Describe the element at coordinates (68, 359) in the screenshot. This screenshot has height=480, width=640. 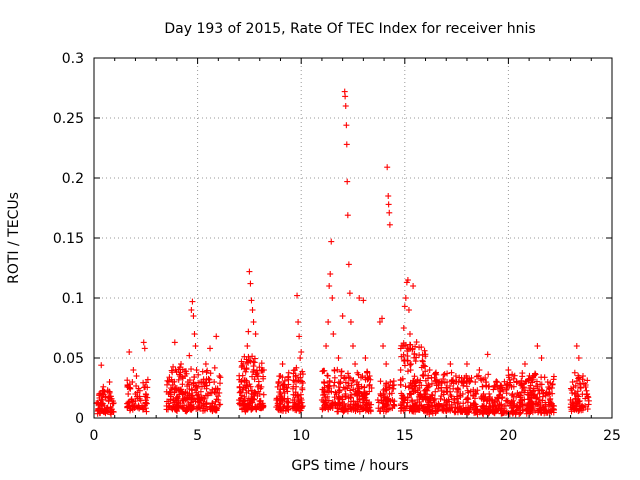
I see `y-tick-label: 0.05` at that location.